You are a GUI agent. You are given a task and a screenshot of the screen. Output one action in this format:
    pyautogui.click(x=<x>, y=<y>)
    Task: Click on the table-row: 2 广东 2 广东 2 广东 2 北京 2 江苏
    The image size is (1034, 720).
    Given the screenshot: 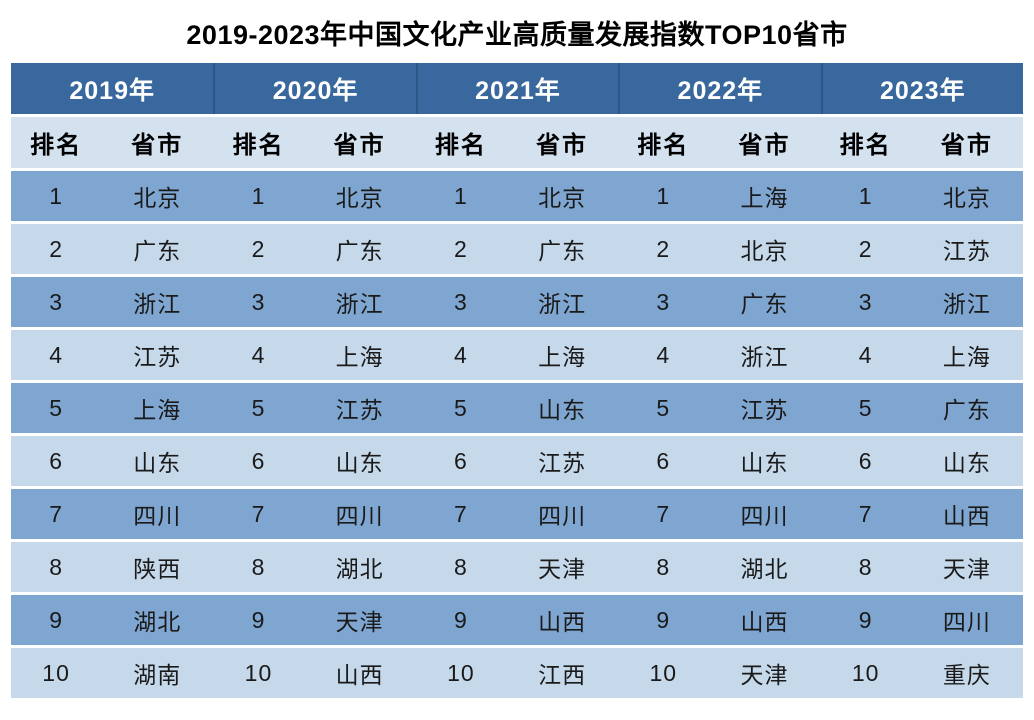 What is the action you would take?
    pyautogui.click(x=517, y=249)
    